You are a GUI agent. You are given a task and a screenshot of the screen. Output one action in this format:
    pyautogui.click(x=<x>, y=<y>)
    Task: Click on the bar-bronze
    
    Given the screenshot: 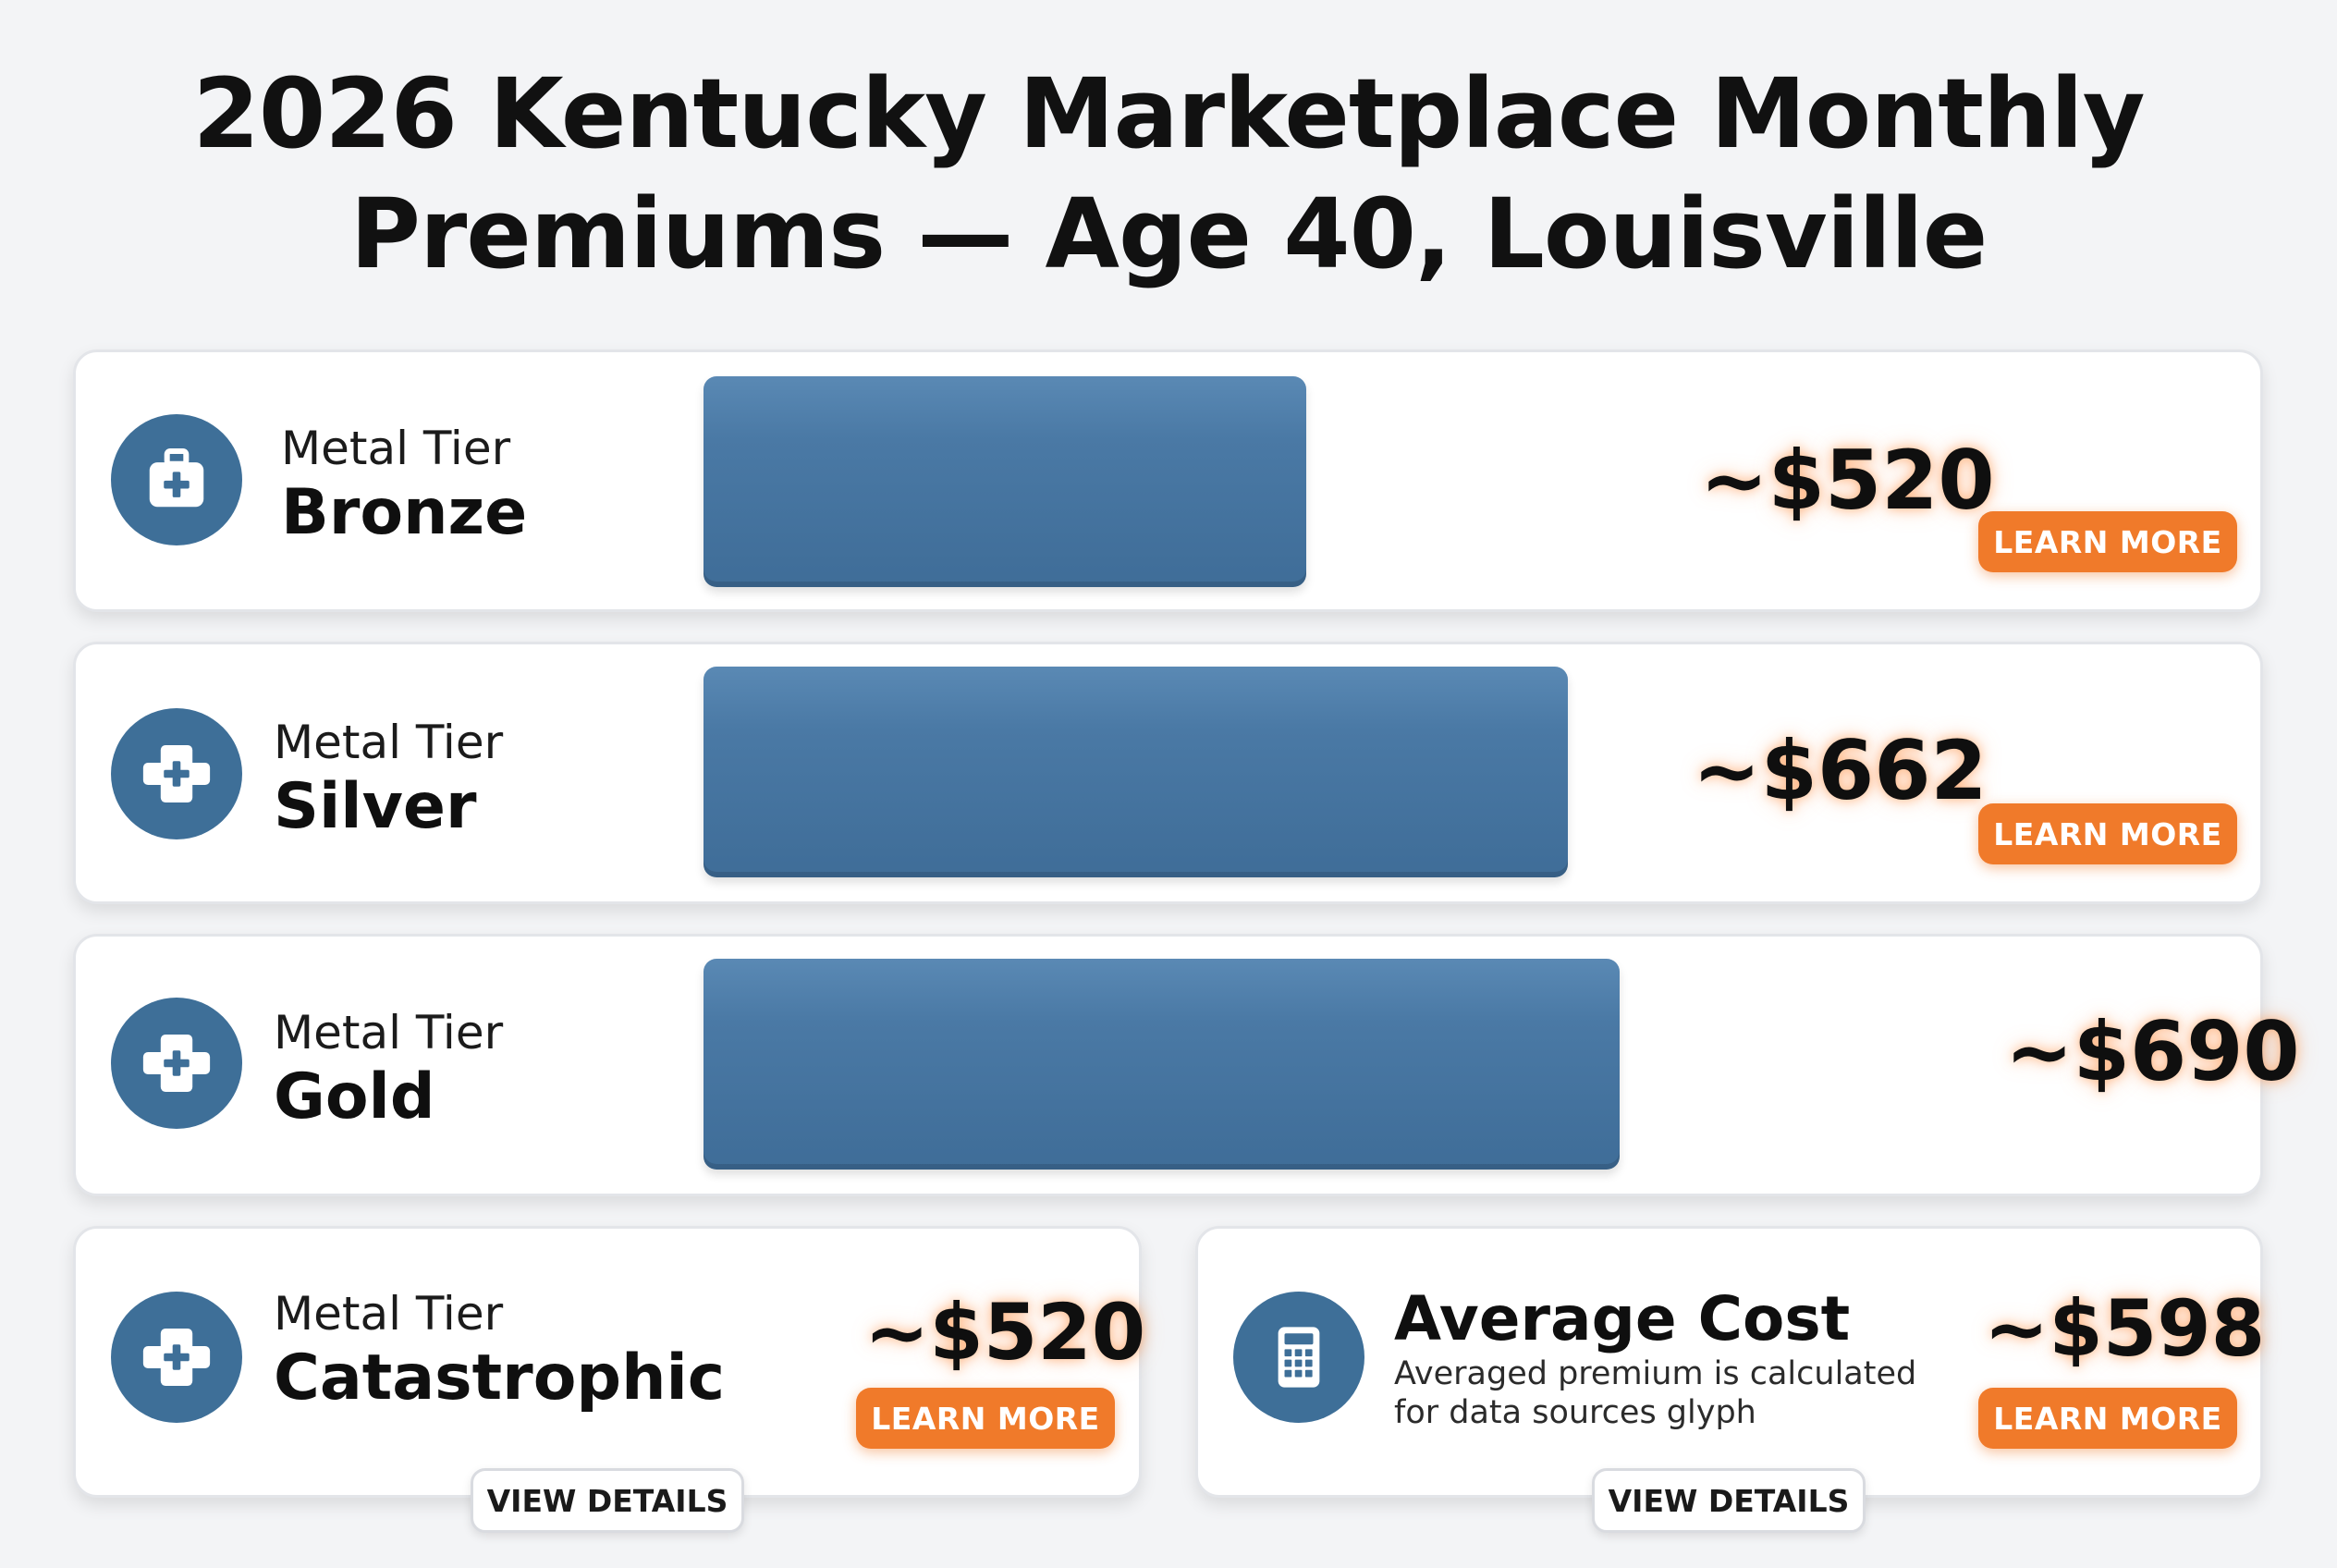 What is the action you would take?
    pyautogui.click(x=1005, y=482)
    